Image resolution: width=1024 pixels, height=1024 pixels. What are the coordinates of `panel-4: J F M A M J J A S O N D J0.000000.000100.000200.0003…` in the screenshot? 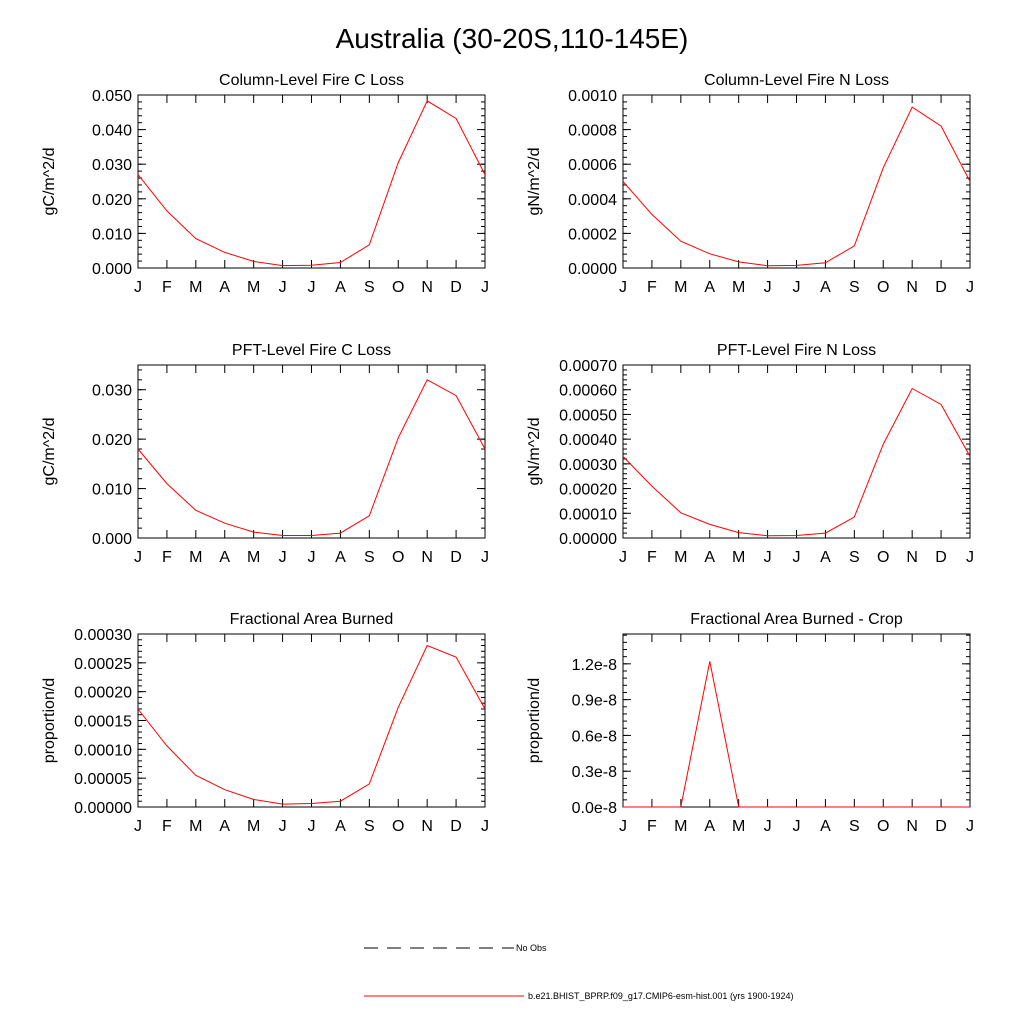 It's located at (750, 454).